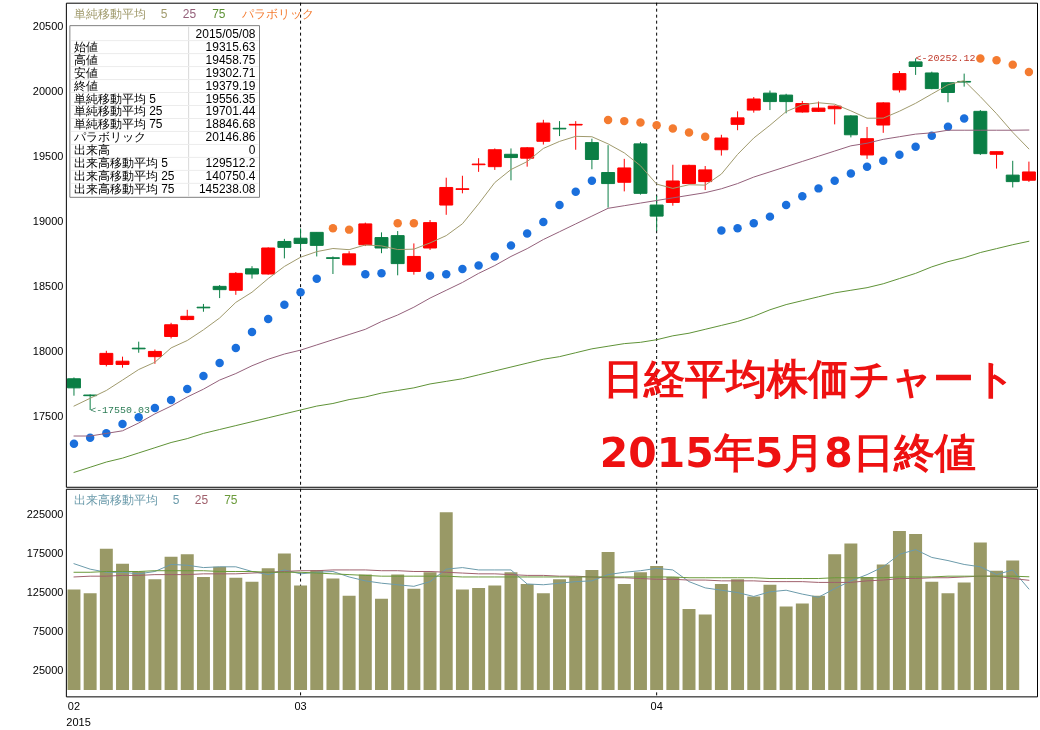  I want to click on annotation: 129512.2, so click(230, 163).